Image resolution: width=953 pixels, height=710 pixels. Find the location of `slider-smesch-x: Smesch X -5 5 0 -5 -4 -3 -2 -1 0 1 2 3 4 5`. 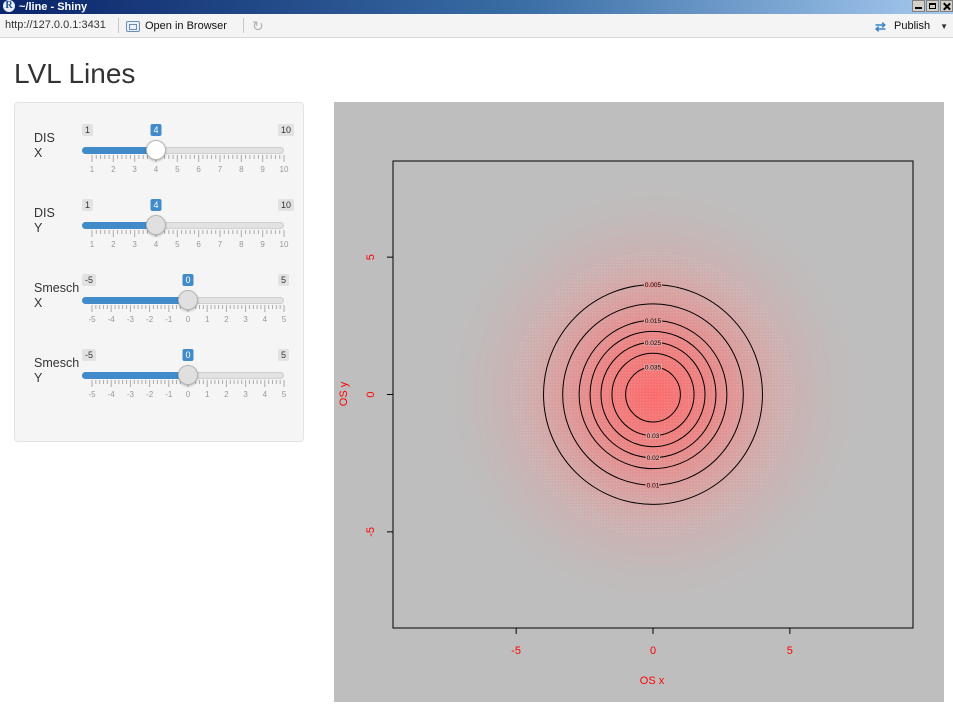

slider-smesch-x: Smesch X -5 5 0 -5 -4 -3 -2 -1 0 1 2 3 4 5 is located at coordinates (159, 288).